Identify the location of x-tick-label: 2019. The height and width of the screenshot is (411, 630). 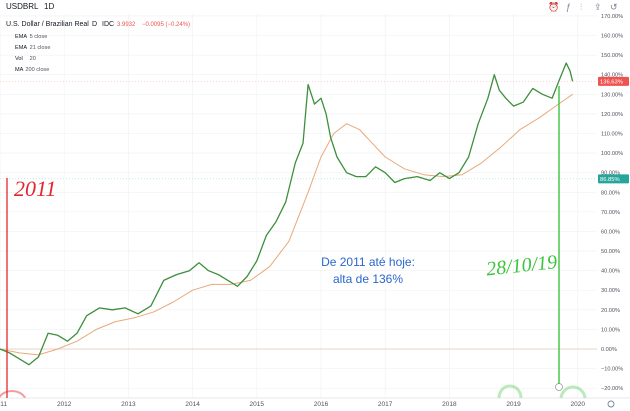
(513, 404).